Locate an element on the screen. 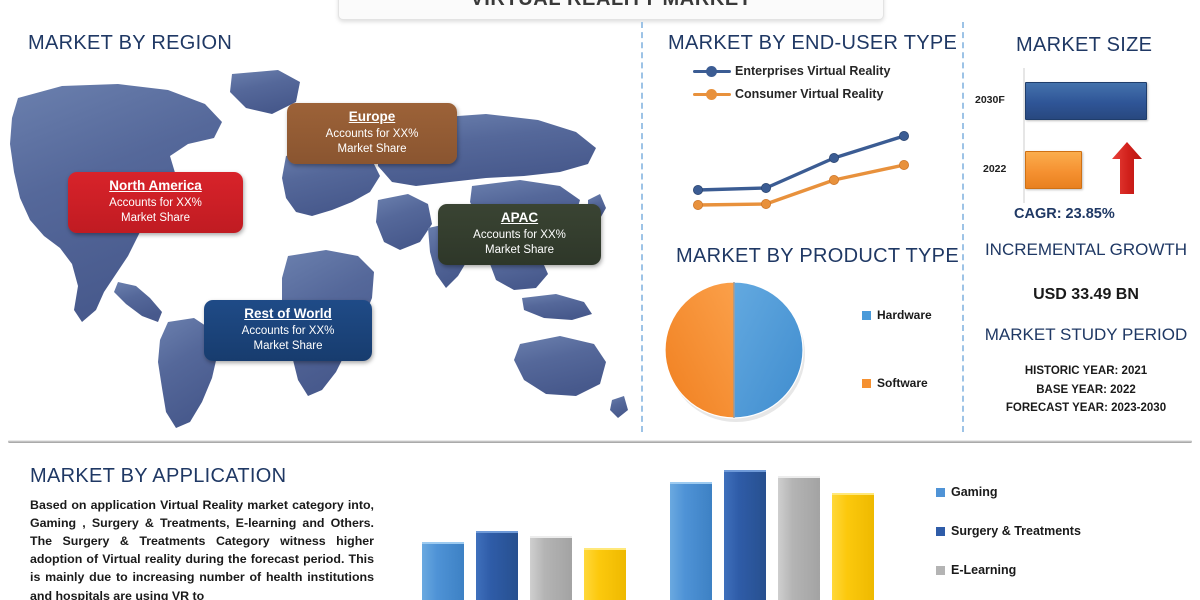 Image resolution: width=1200 pixels, height=600 pixels. market-size-bar-2022 is located at coordinates (1053, 170).